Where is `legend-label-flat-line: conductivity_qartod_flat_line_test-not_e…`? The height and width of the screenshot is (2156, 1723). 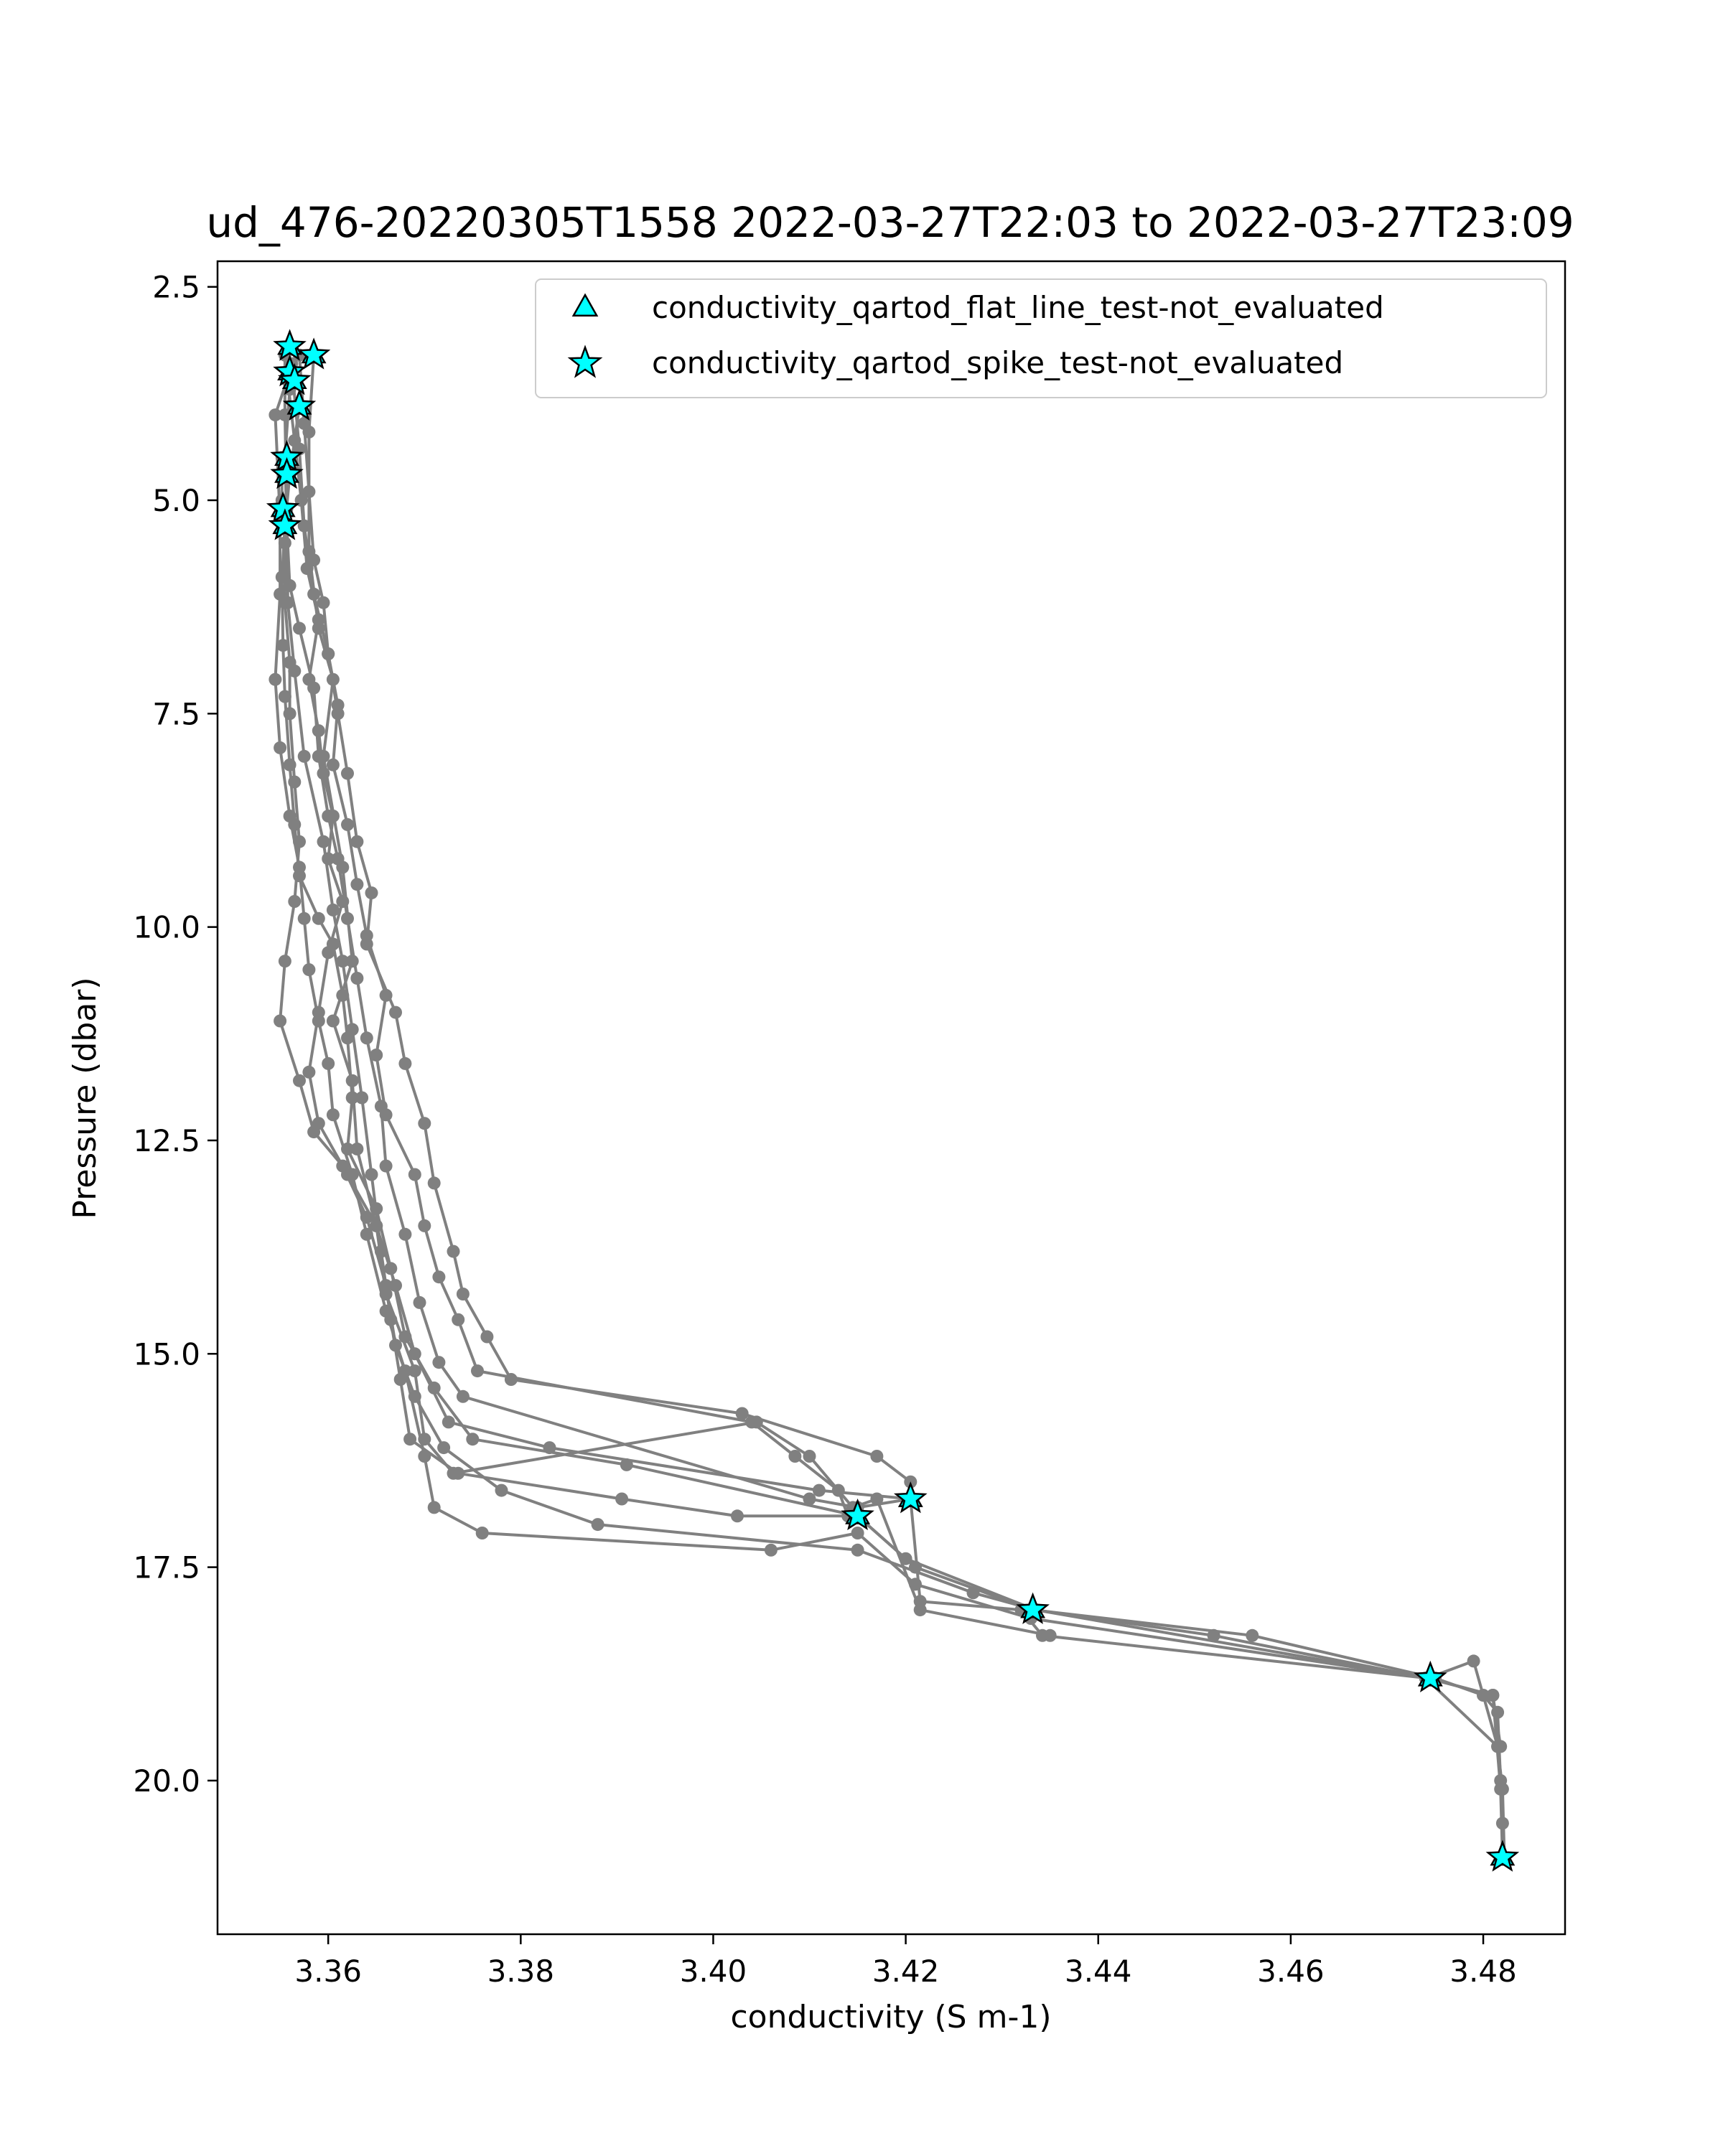
legend-label-flat-line: conductivity_qartod_flat_line_test-not_e… is located at coordinates (1018, 307).